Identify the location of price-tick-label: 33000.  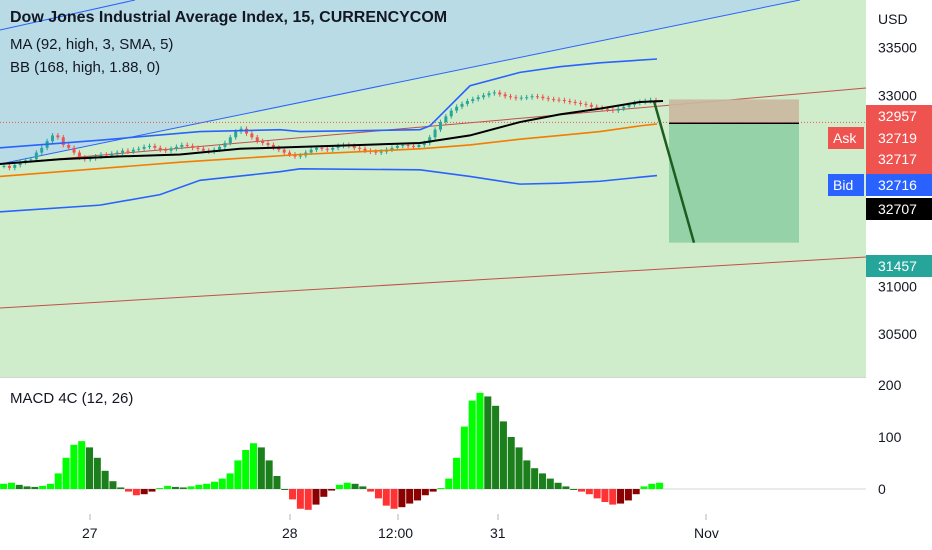
(897, 95).